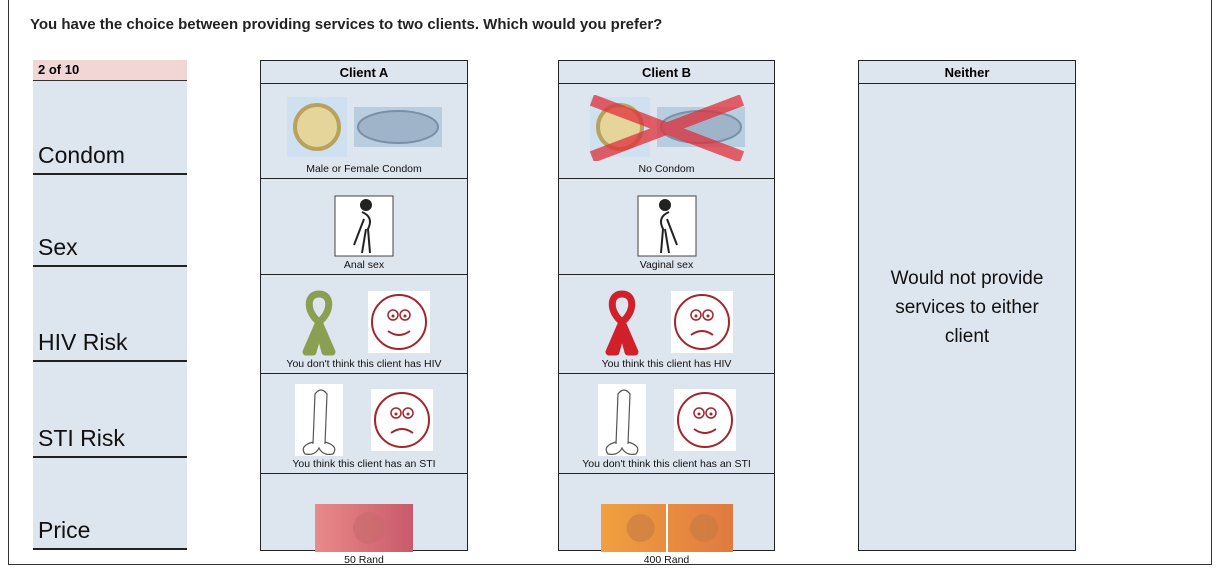  Describe the element at coordinates (364, 169) in the screenshot. I see `option-caption: Male or Female Condom` at that location.